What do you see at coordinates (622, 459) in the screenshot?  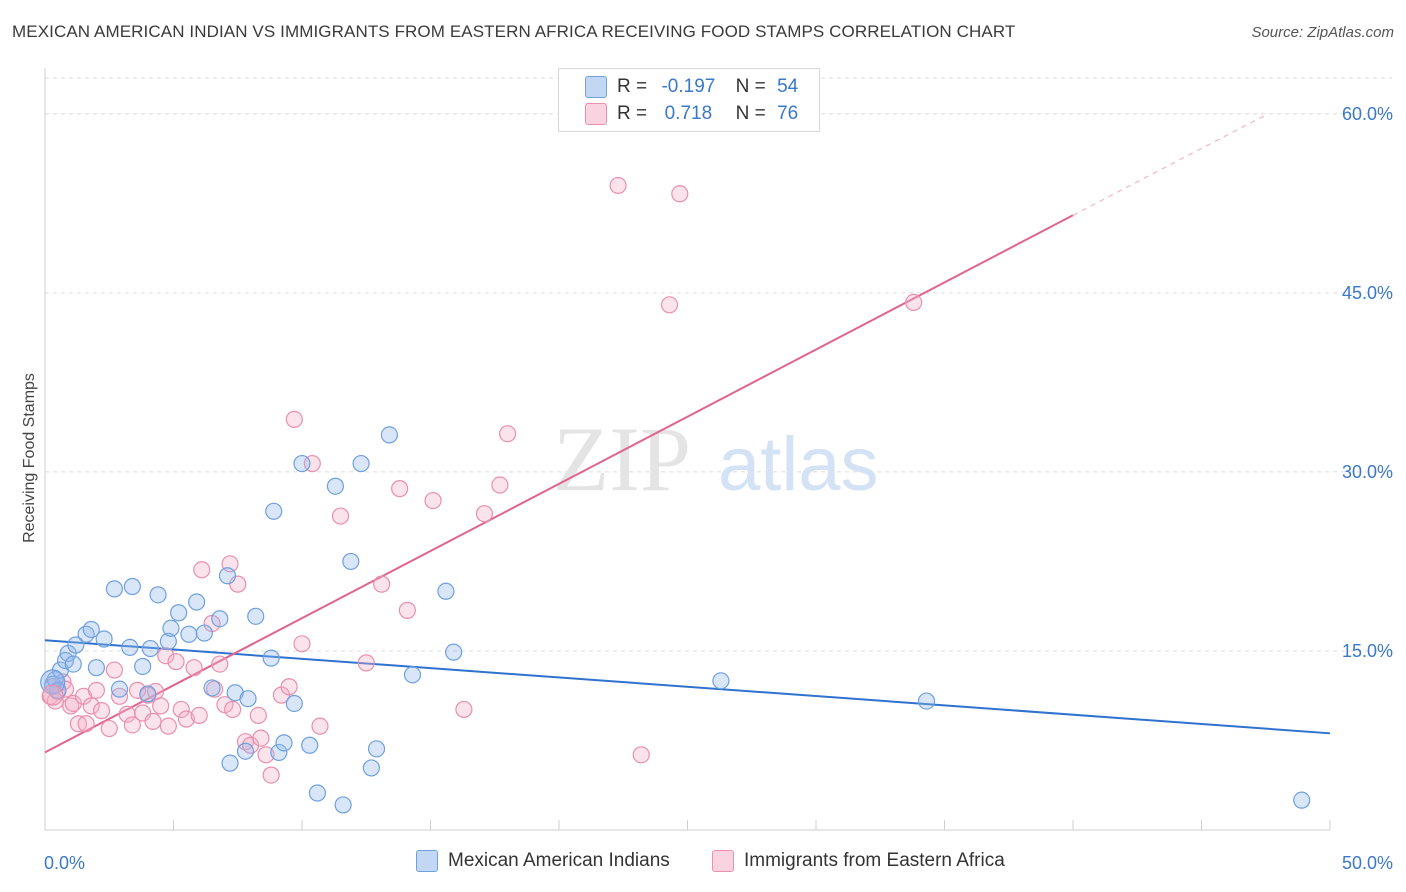 I see `watermark-zip: ZIP` at bounding box center [622, 459].